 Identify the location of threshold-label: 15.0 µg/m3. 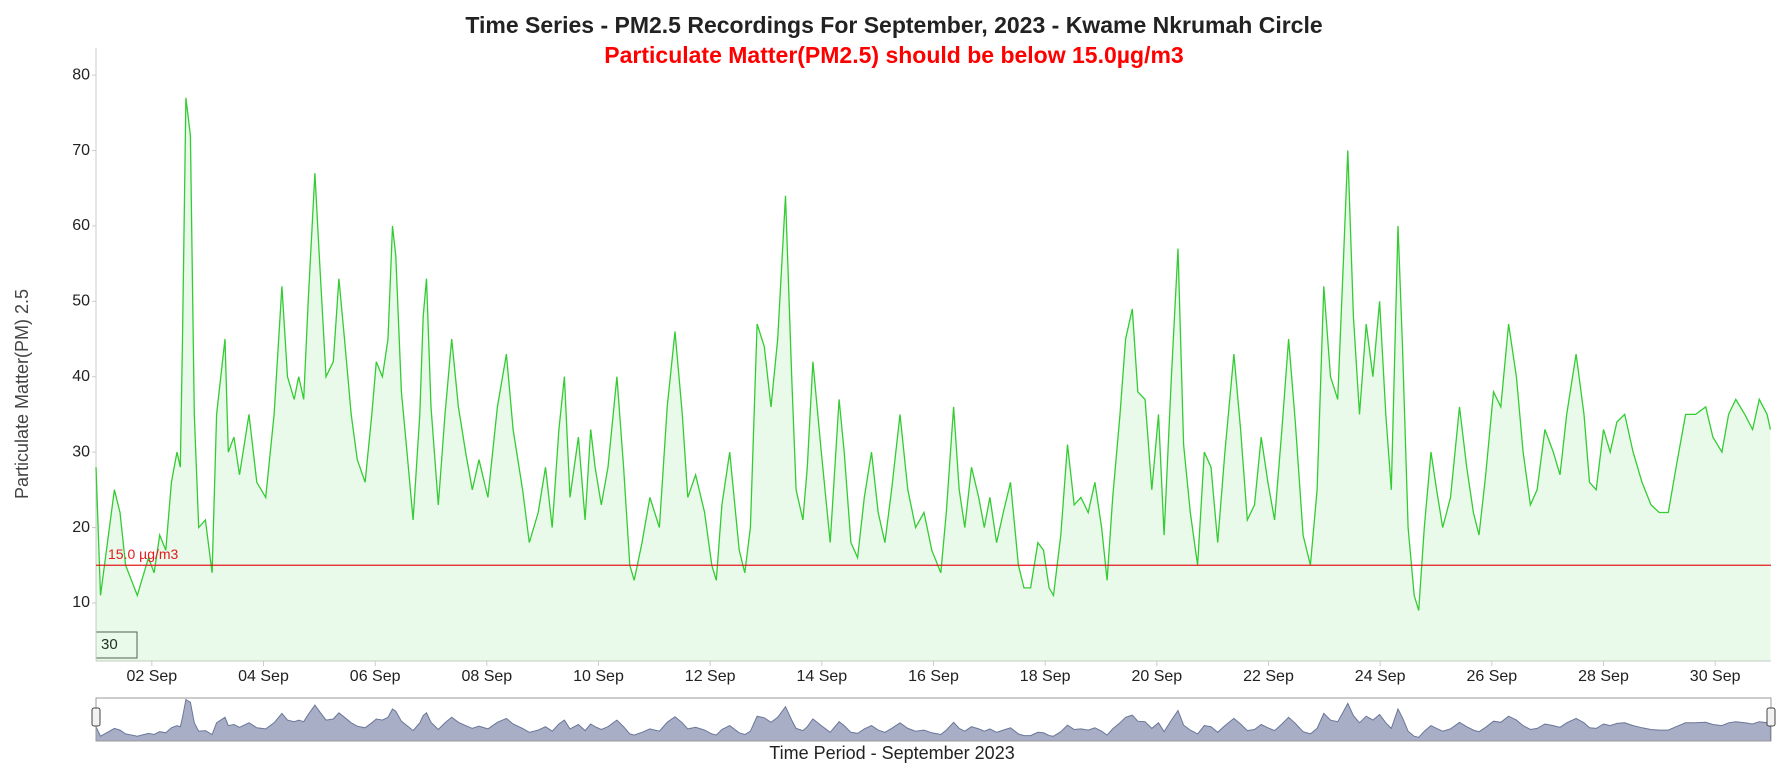
(143, 554).